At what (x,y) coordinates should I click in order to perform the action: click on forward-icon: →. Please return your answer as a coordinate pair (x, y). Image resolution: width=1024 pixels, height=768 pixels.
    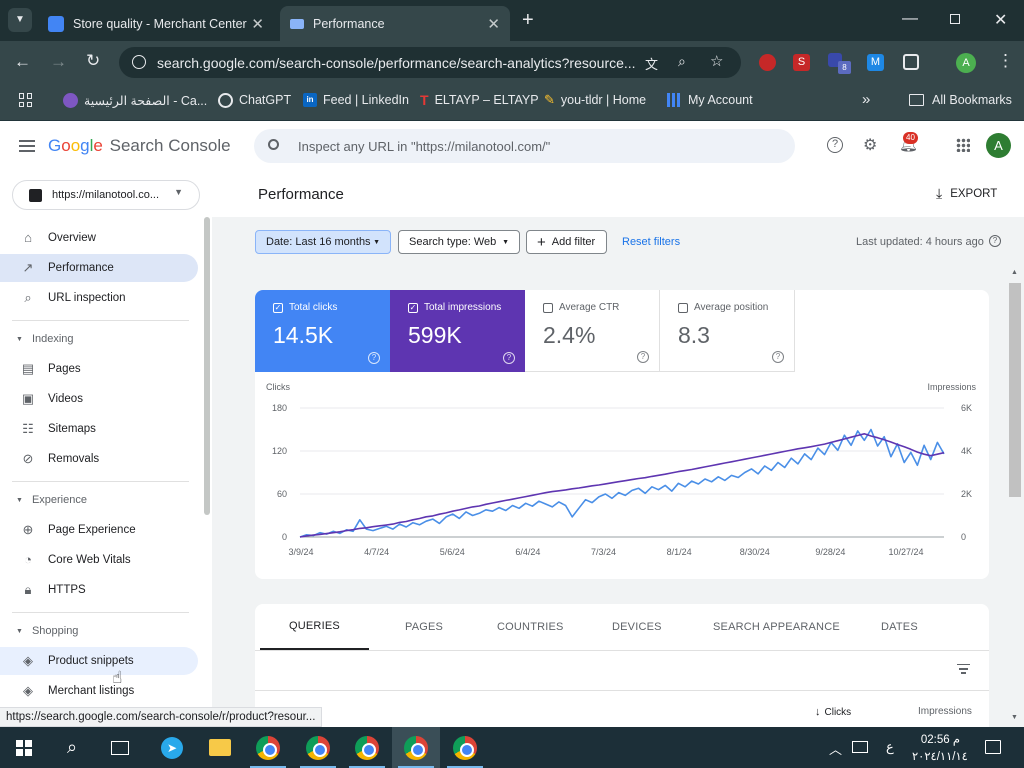
    Looking at the image, I should click on (58, 61).